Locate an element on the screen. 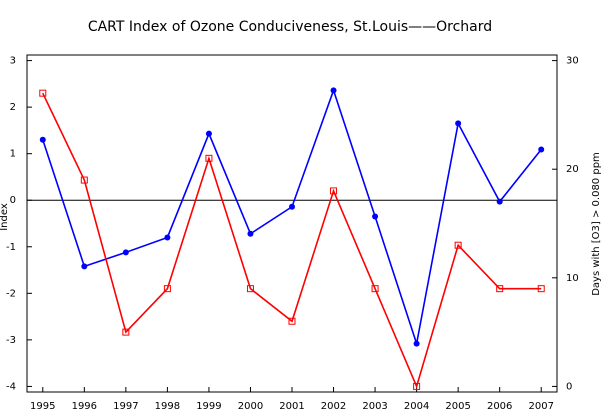 This screenshot has width=605, height=414. x-tick-label: 2000 is located at coordinates (250, 406).